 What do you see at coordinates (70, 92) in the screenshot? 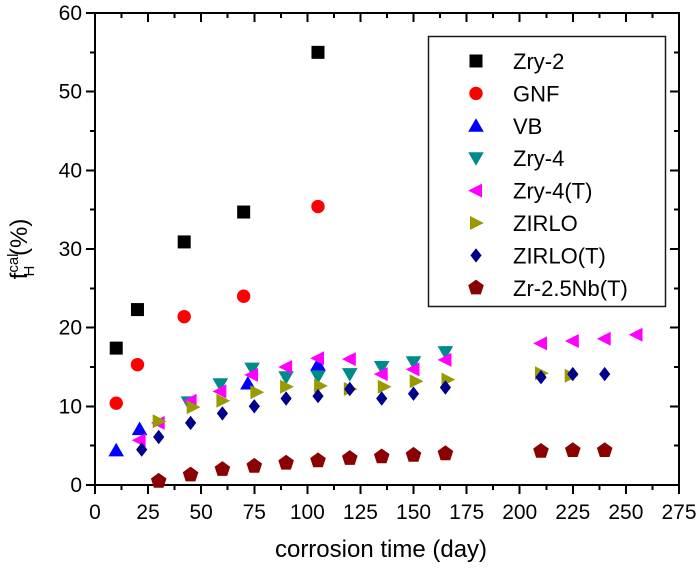
I see `y-tick-label: 50` at bounding box center [70, 92].